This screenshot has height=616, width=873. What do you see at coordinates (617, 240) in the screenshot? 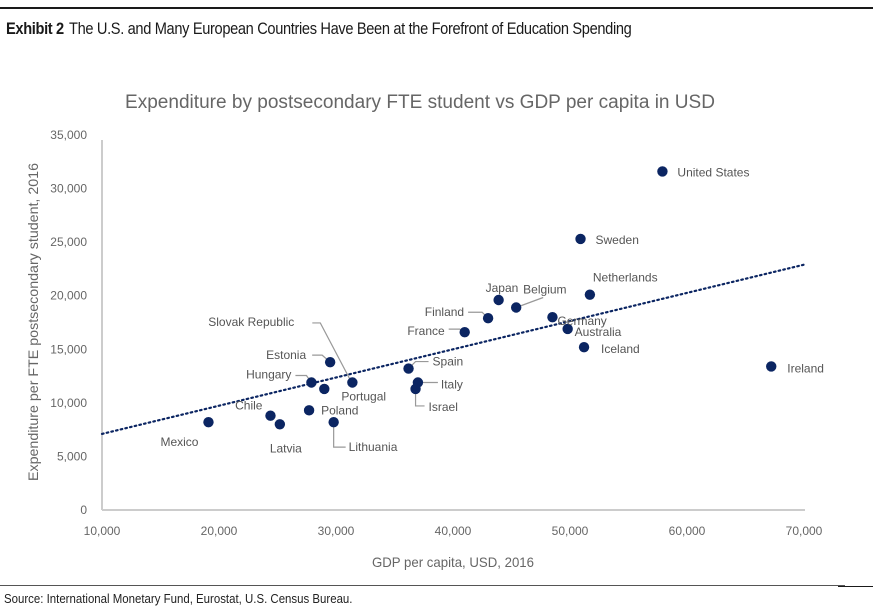
I see `point-label: Sweden` at bounding box center [617, 240].